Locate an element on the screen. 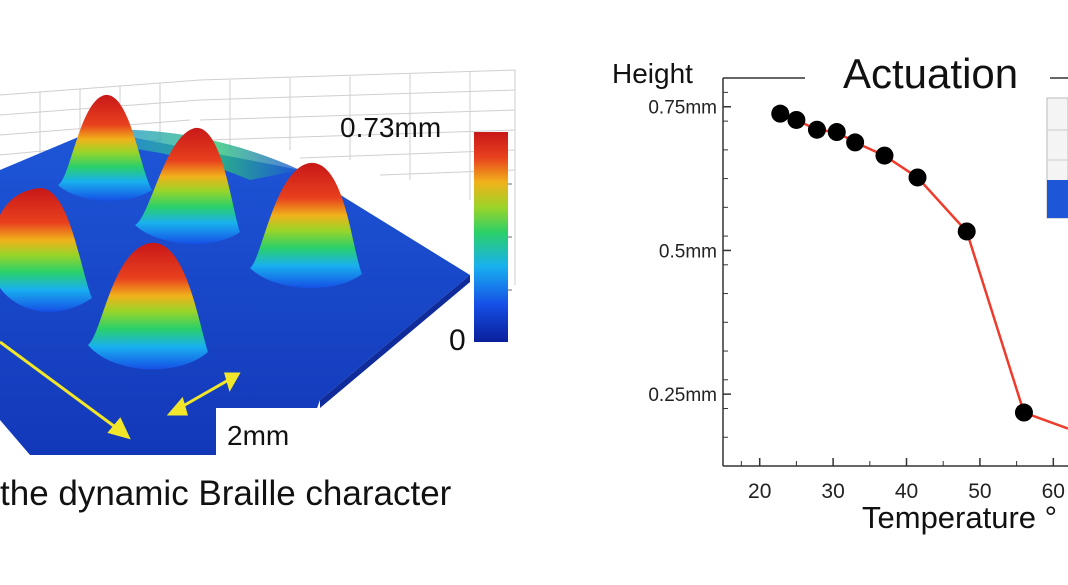  scale-label: 2mm is located at coordinates (258, 435).